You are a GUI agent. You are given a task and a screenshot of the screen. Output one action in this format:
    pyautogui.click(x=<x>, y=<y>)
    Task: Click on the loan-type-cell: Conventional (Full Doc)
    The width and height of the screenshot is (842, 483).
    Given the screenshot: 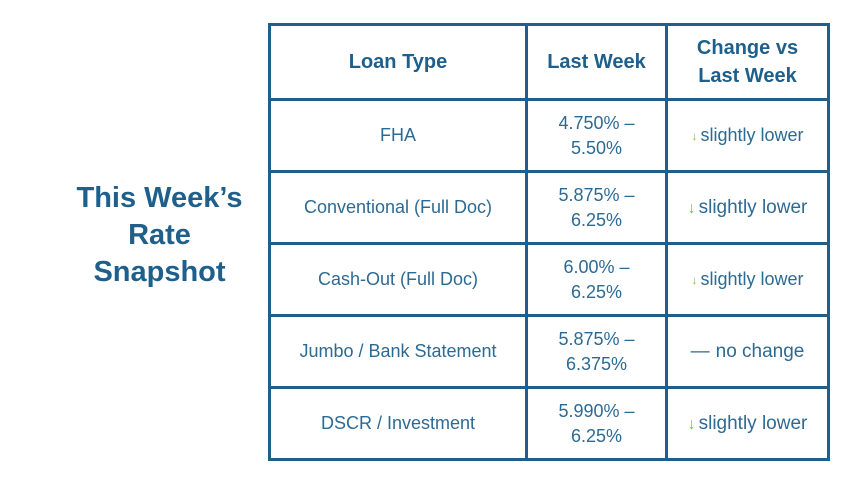 What is the action you would take?
    pyautogui.click(x=398, y=207)
    